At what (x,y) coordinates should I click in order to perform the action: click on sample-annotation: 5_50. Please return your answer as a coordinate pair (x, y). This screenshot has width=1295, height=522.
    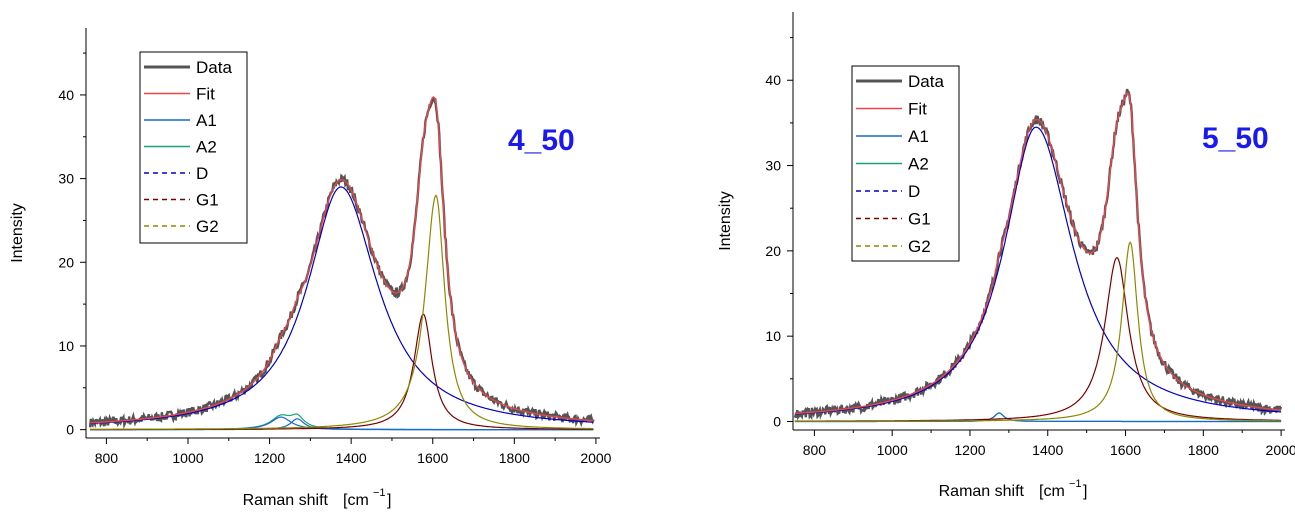
    Looking at the image, I should click on (1235, 138).